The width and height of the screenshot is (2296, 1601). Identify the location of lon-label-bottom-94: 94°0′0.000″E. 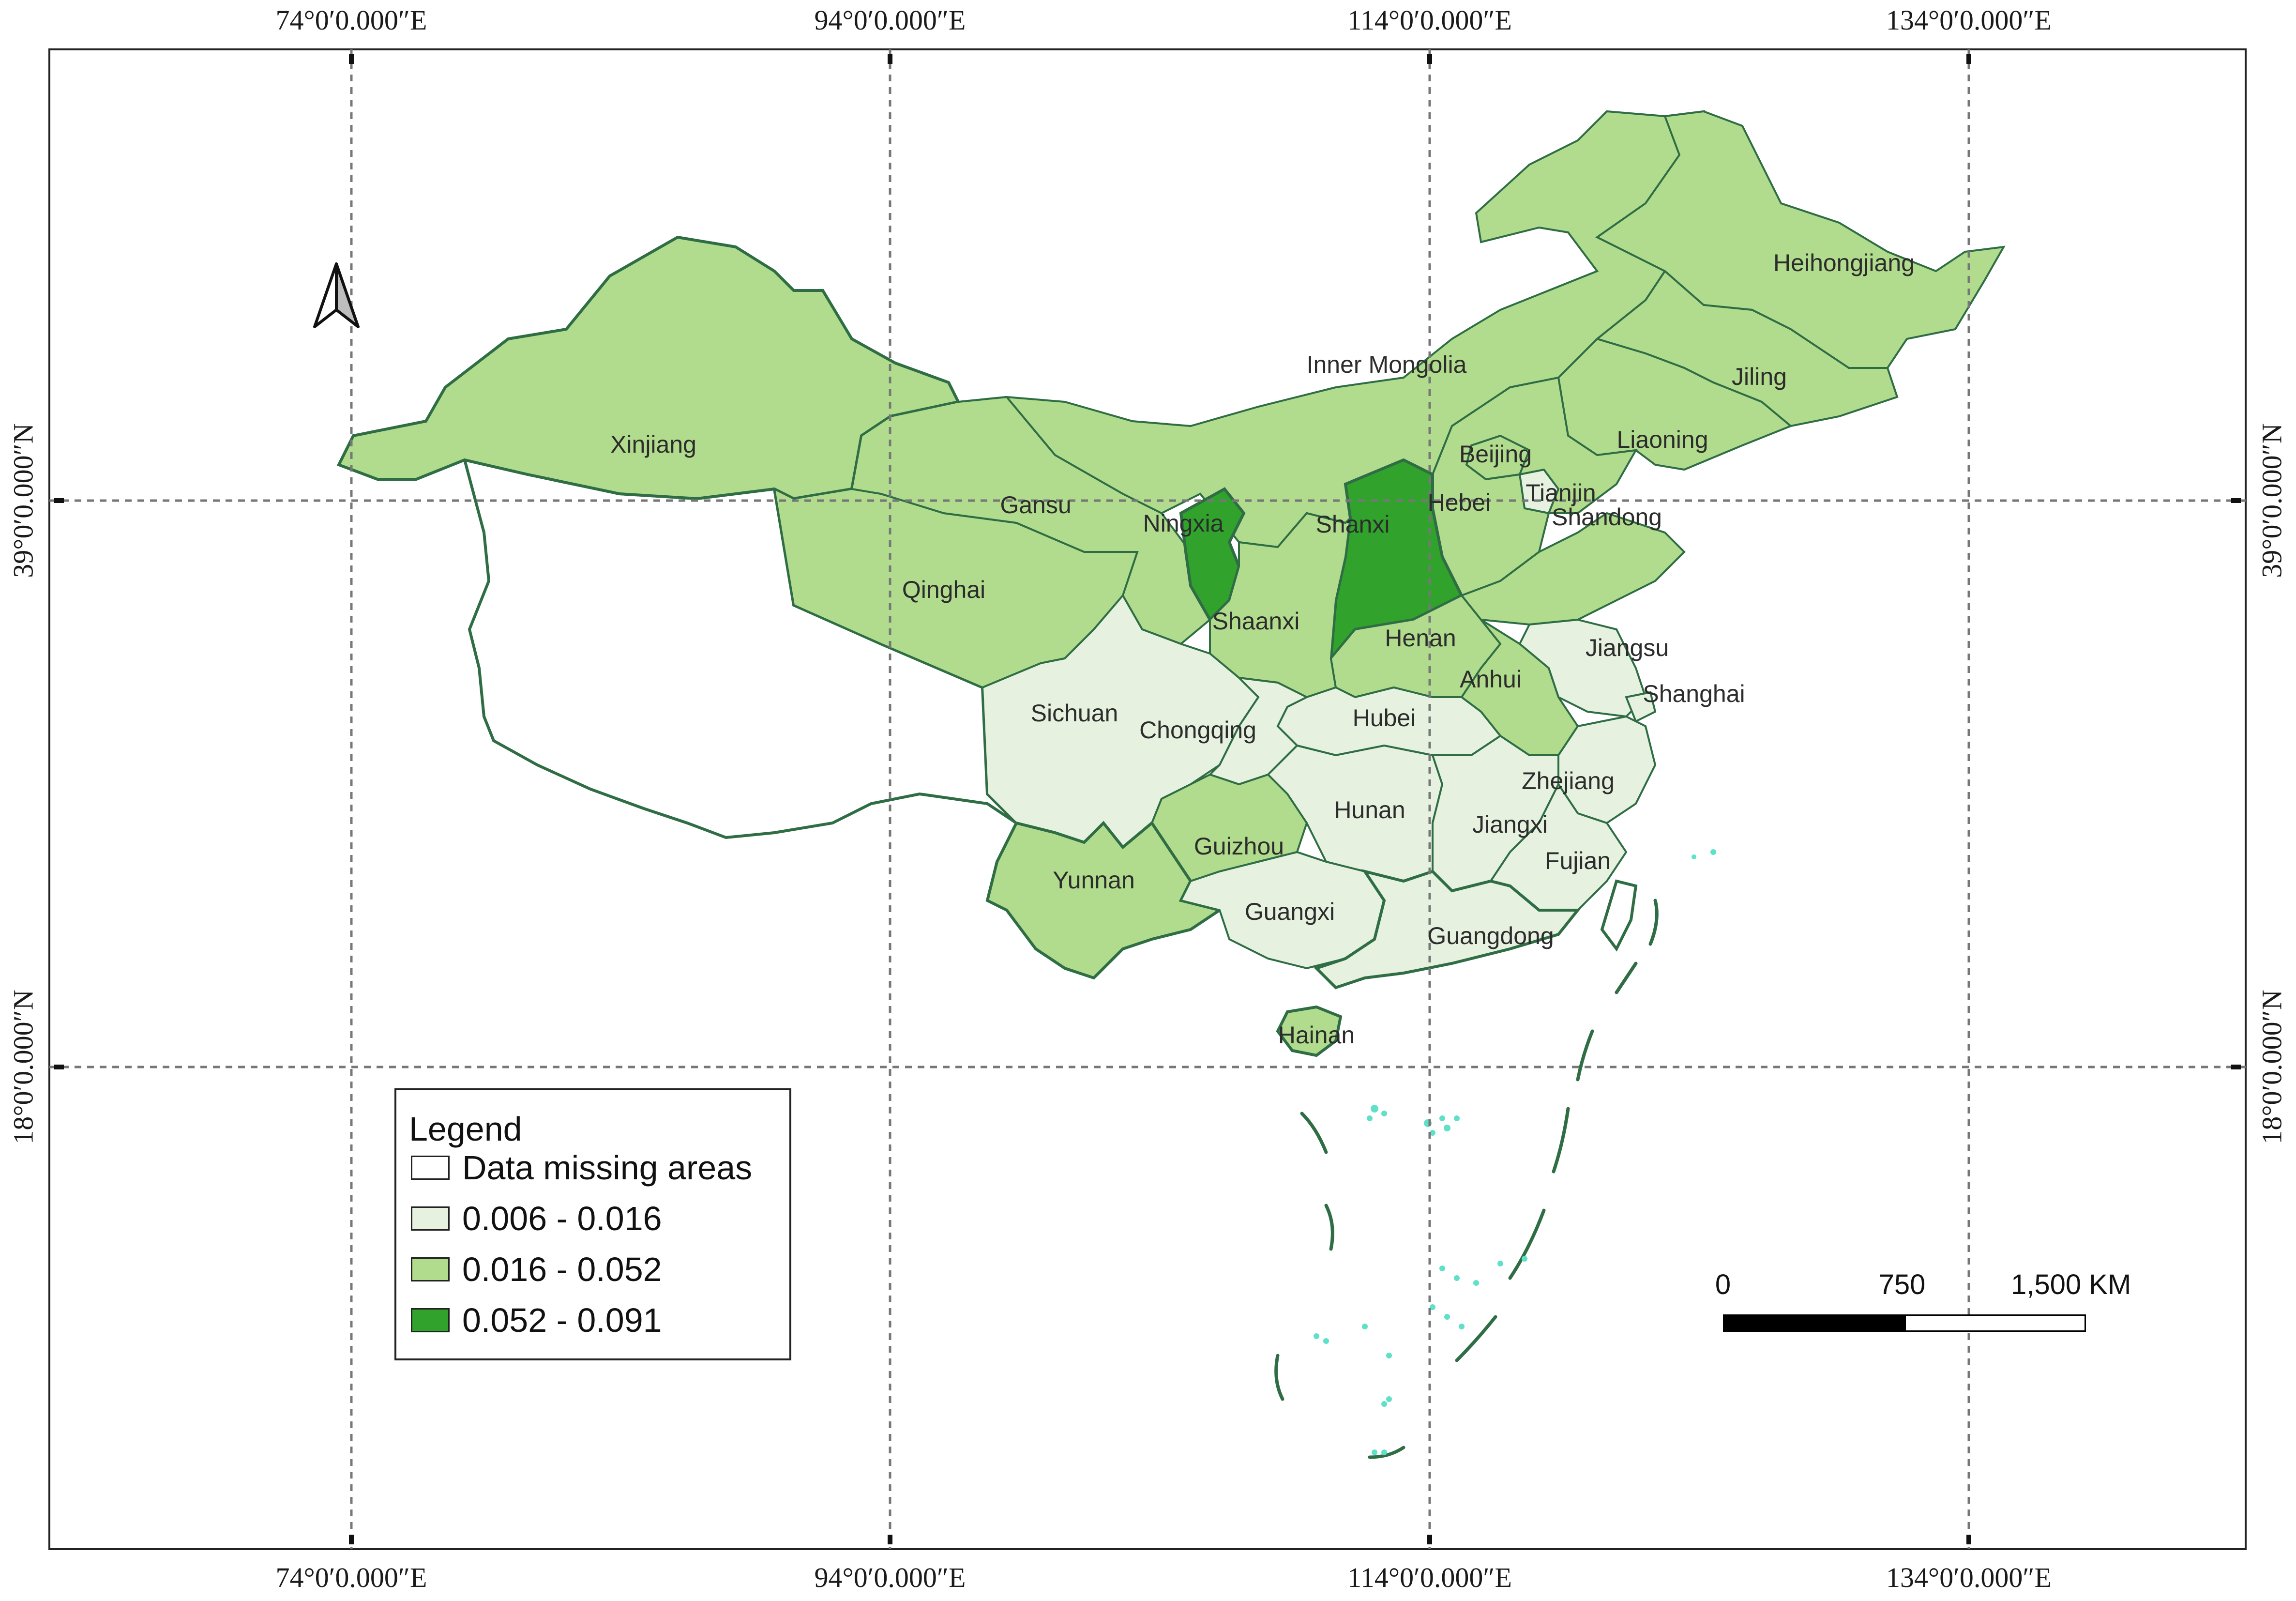
(890, 1577).